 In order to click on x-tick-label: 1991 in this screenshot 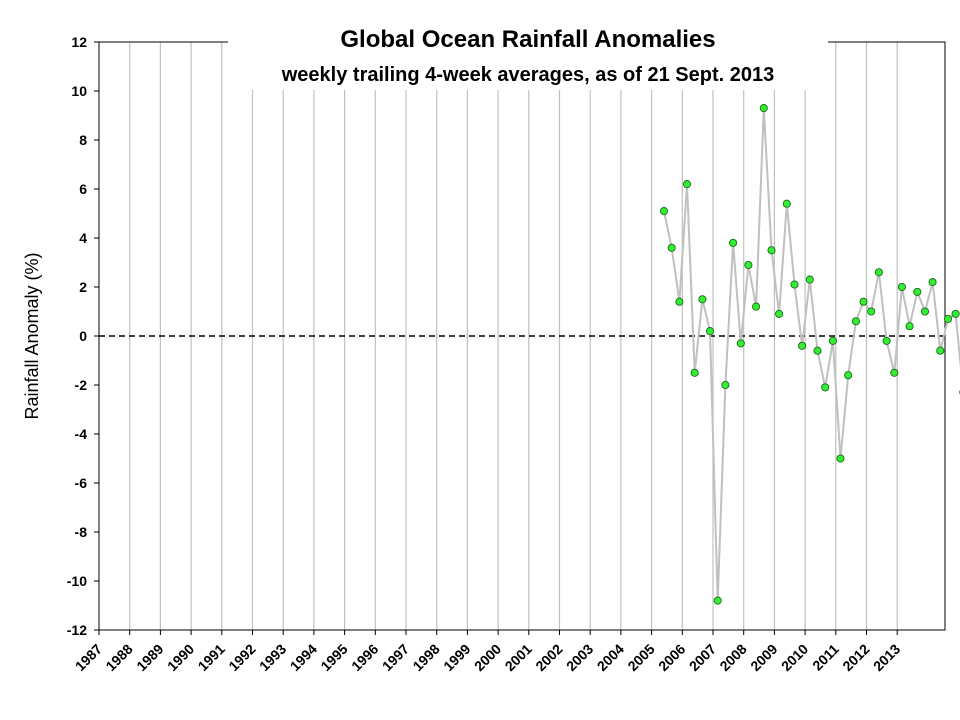, I will do `click(211, 657)`.